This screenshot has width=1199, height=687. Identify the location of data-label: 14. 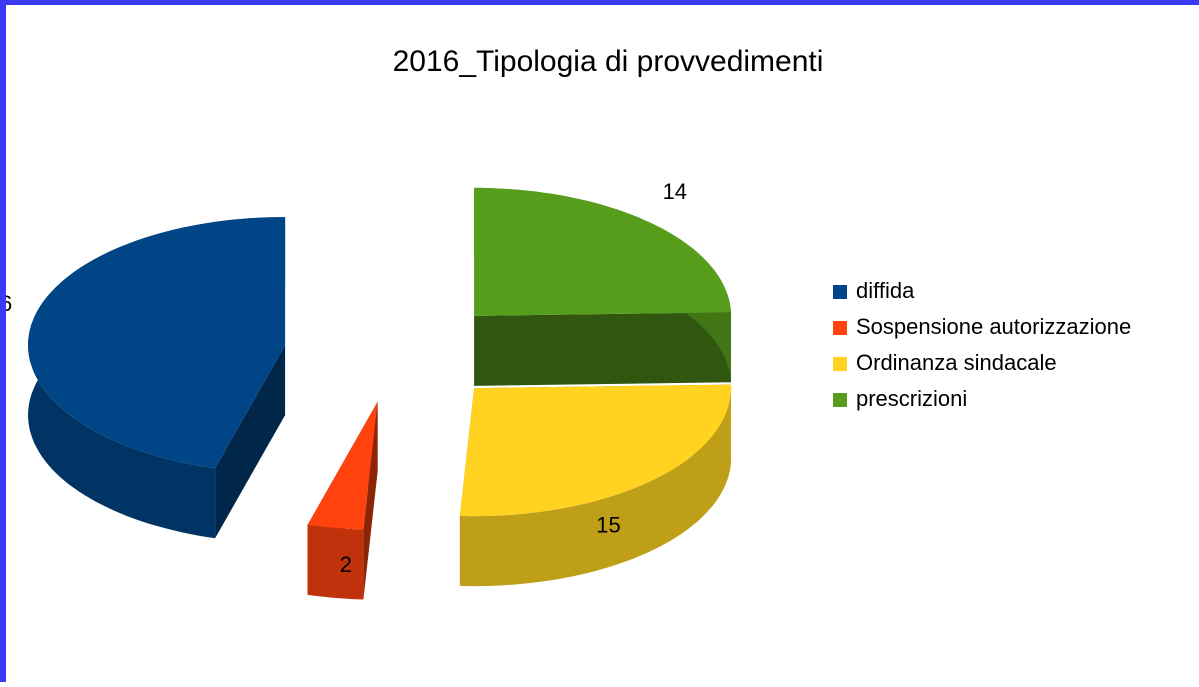
(675, 191).